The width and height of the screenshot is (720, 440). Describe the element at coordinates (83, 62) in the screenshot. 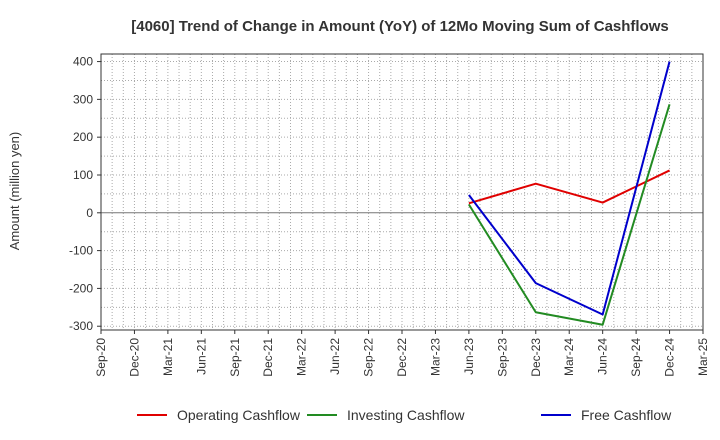

I see `y-tick-label: 400` at that location.